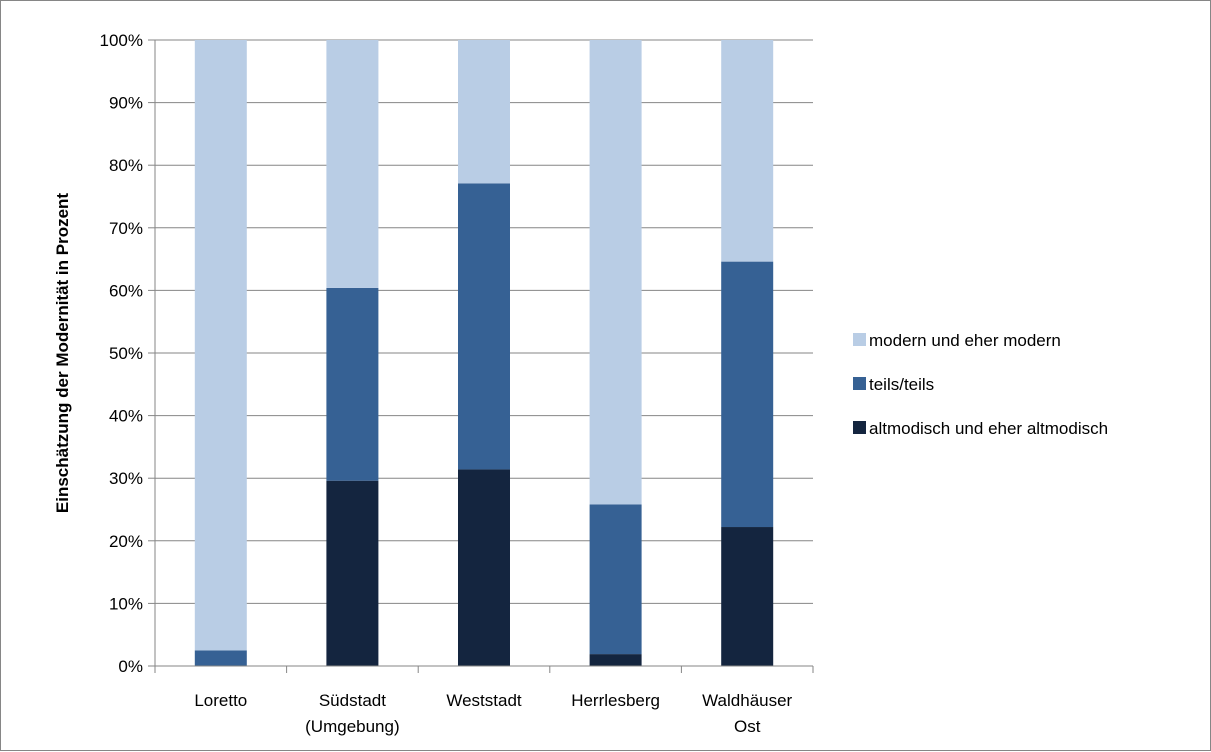 The height and width of the screenshot is (752, 1211). Describe the element at coordinates (130, 666) in the screenshot. I see `y-tick-label: 0%` at that location.